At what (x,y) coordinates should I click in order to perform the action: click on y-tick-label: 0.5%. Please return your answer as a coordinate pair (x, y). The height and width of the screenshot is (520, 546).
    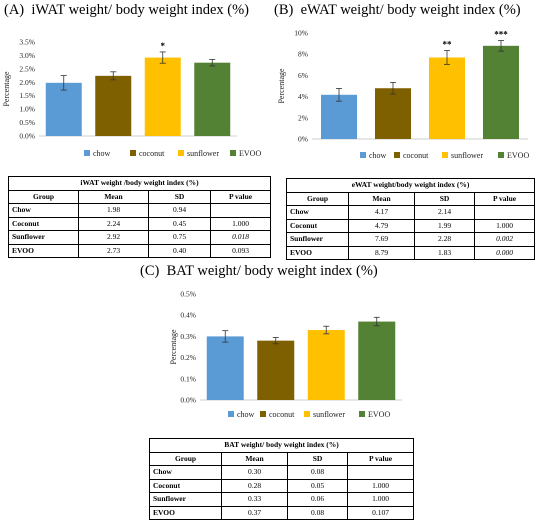
    Looking at the image, I should click on (27, 122).